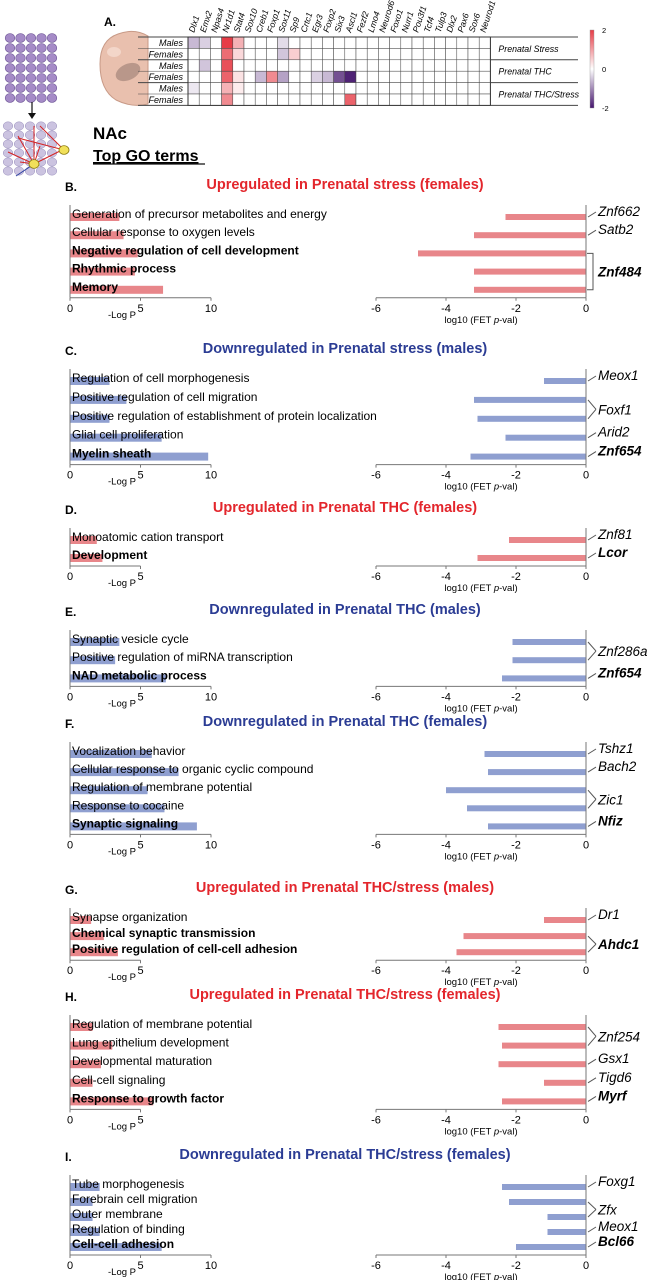 The height and width of the screenshot is (1280, 648). I want to click on heatmap-row-label: Males, so click(171, 43).